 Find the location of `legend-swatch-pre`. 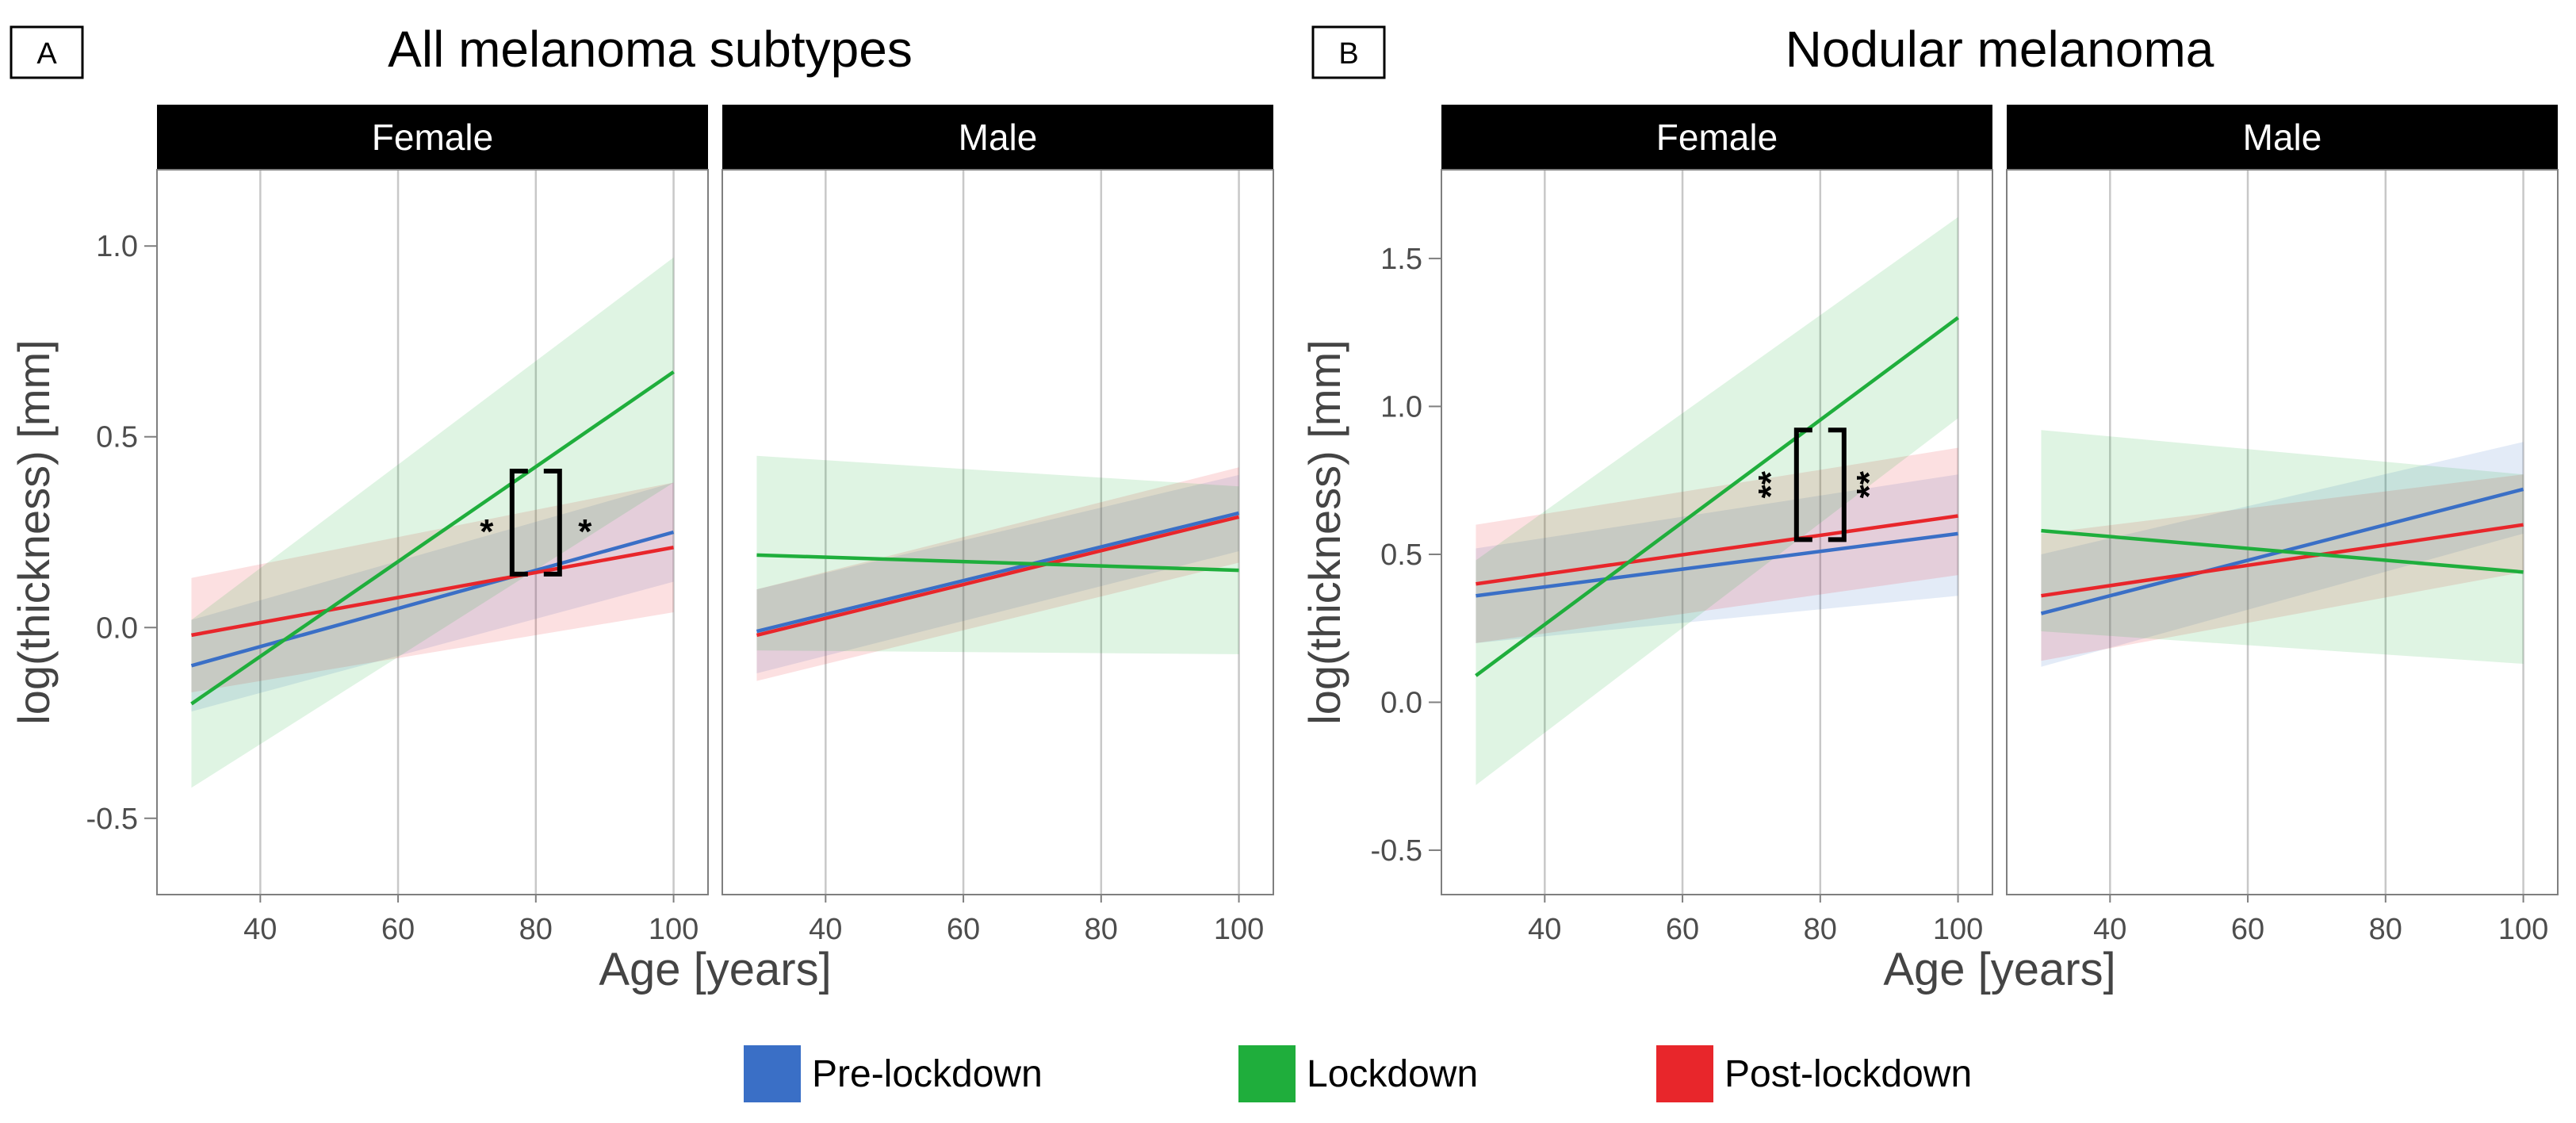

legend-swatch-pre is located at coordinates (772, 1073).